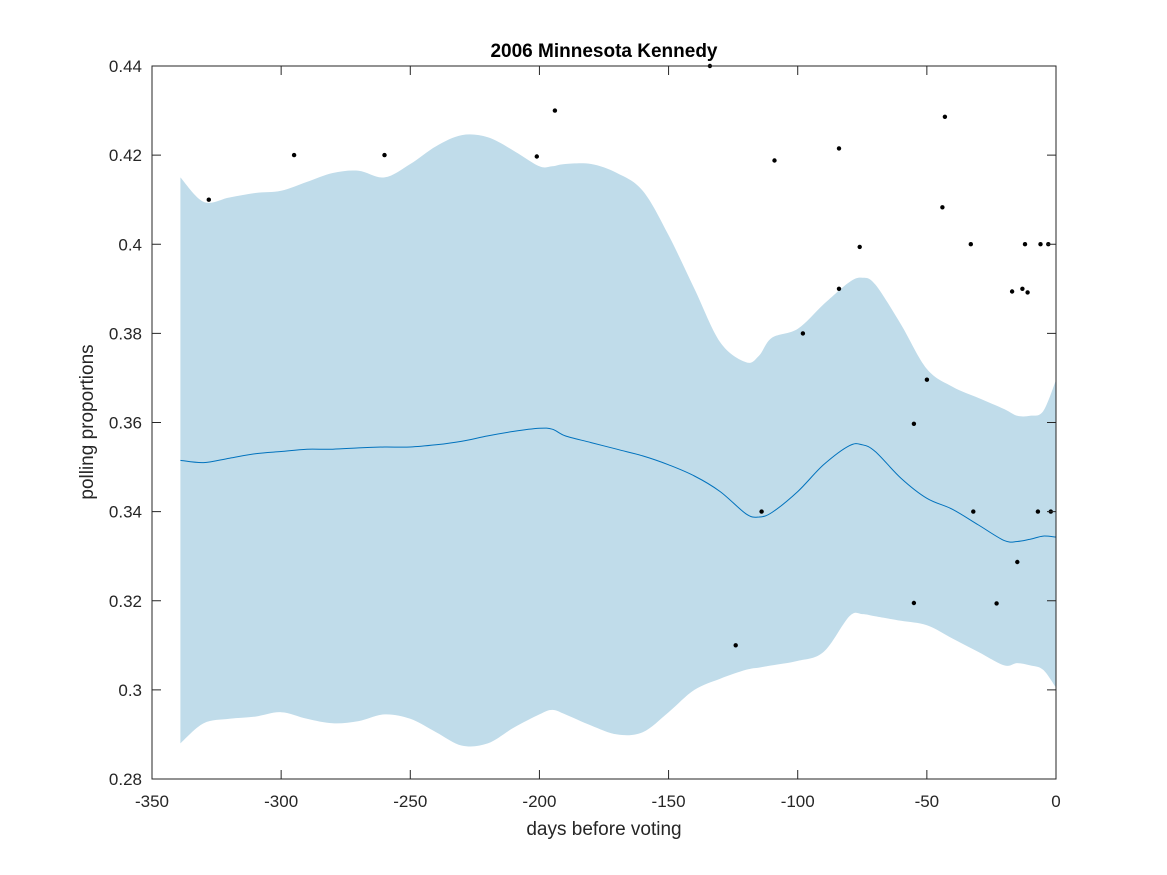 This screenshot has width=1167, height=875. What do you see at coordinates (130, 690) in the screenshot?
I see `y-tick-label: 0.3` at bounding box center [130, 690].